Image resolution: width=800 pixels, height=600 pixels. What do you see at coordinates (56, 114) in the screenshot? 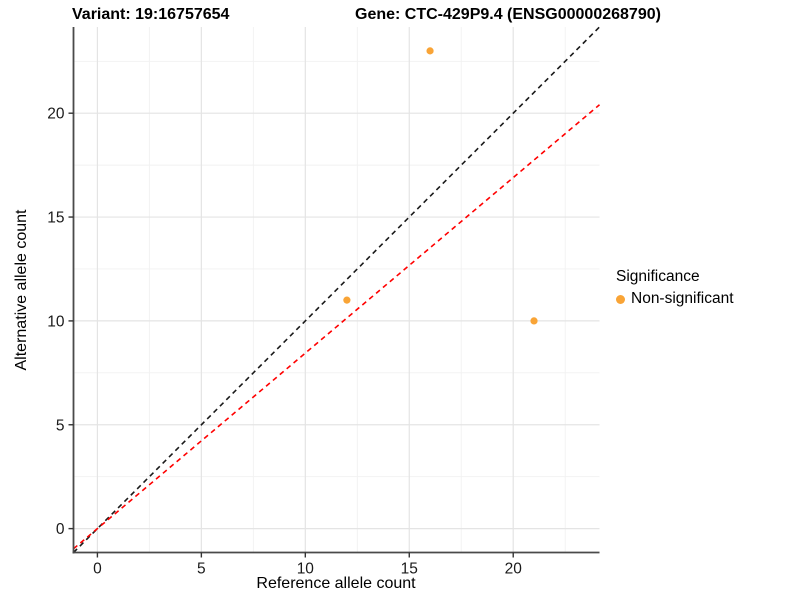
I see `y-tick-label: 20` at bounding box center [56, 114].